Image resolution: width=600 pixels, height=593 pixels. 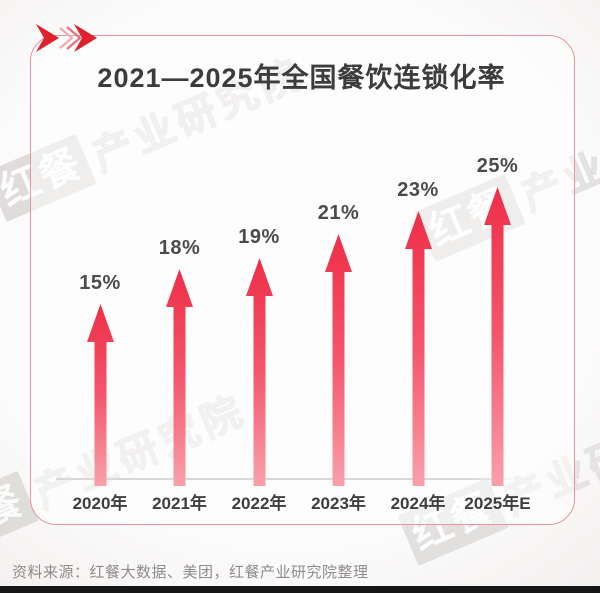 What do you see at coordinates (190, 572) in the screenshot?
I see `source-note: 资料来源：红餐大数据、美团，红餐产业研究院整理` at bounding box center [190, 572].